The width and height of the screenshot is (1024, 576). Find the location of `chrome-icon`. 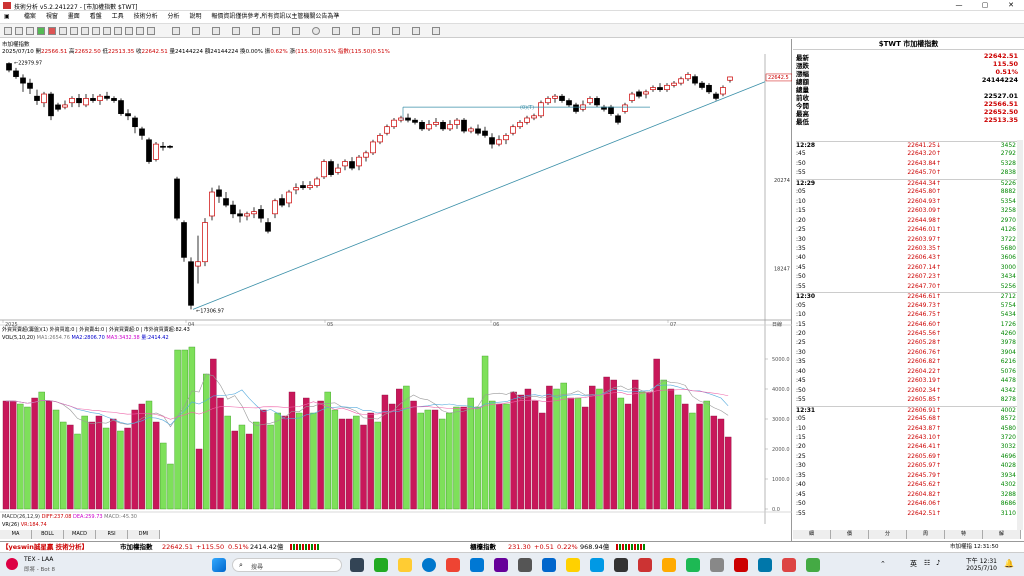

chrome-icon is located at coordinates (453, 565).